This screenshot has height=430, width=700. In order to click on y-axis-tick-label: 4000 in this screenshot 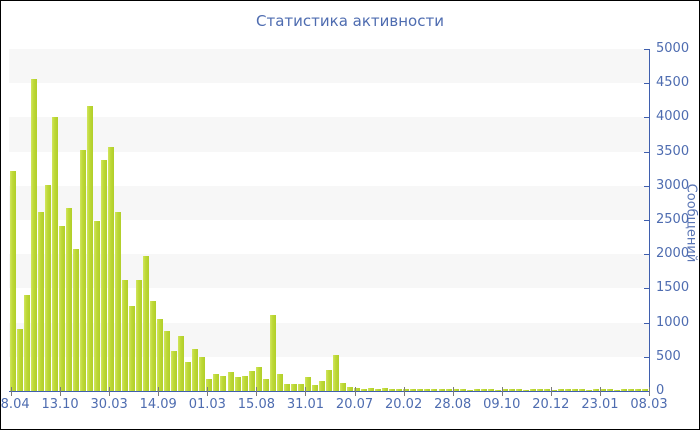, I will do `click(673, 117)`.